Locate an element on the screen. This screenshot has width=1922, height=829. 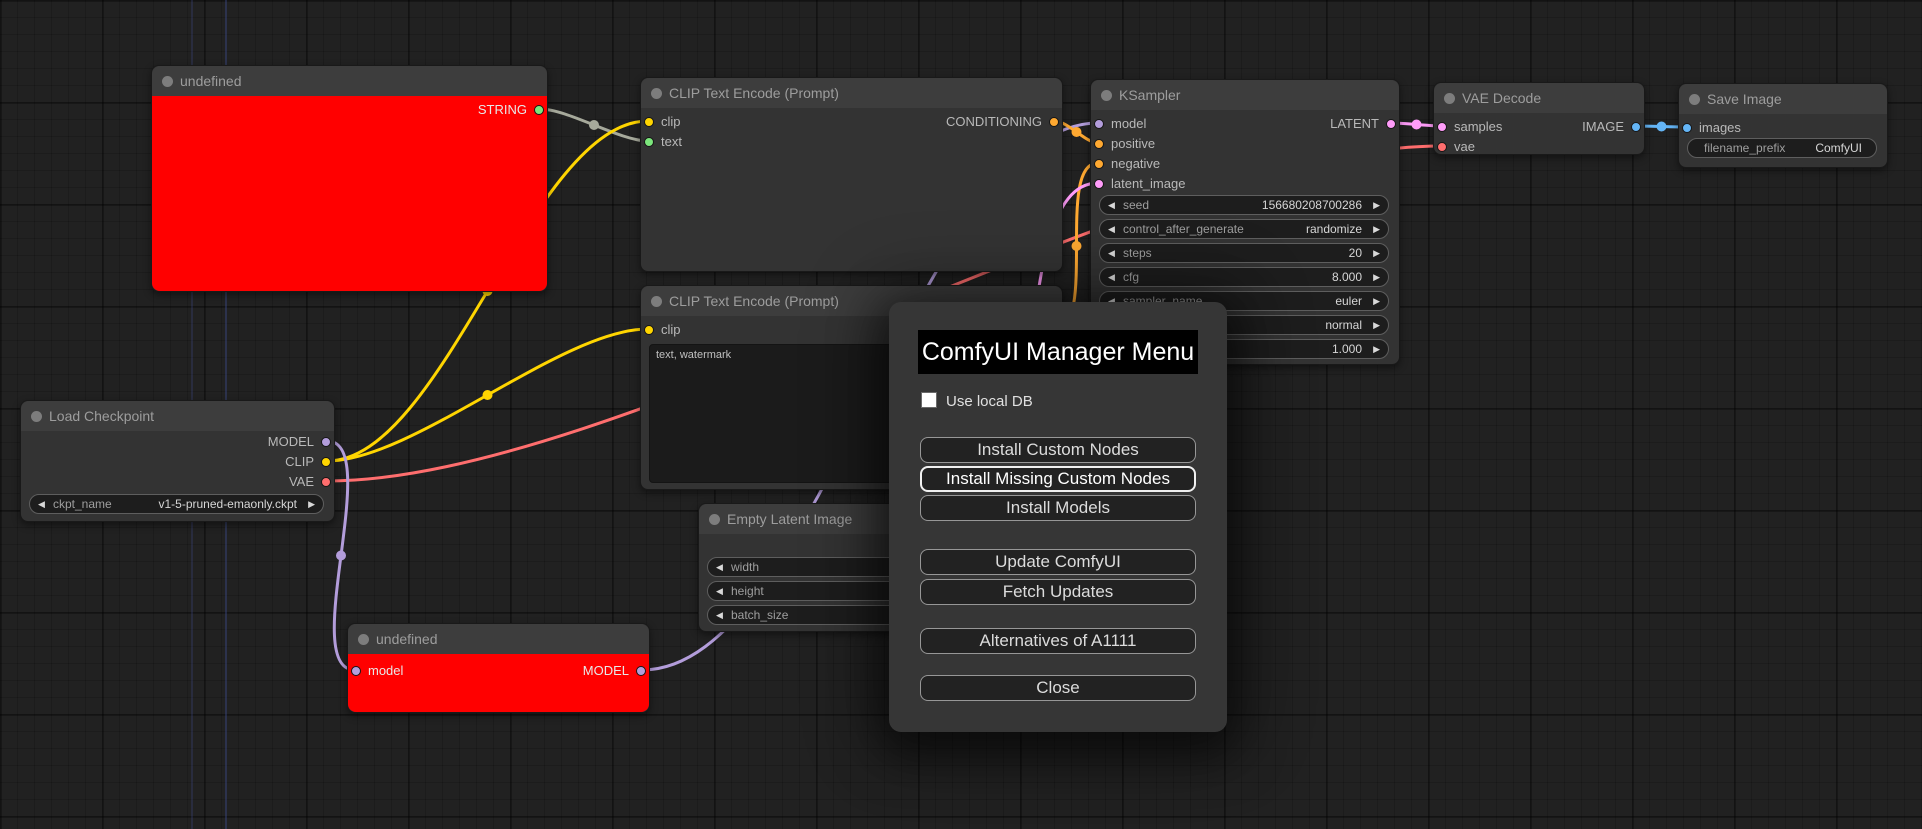
menu-button-install-models: Install Models is located at coordinates (1058, 508).